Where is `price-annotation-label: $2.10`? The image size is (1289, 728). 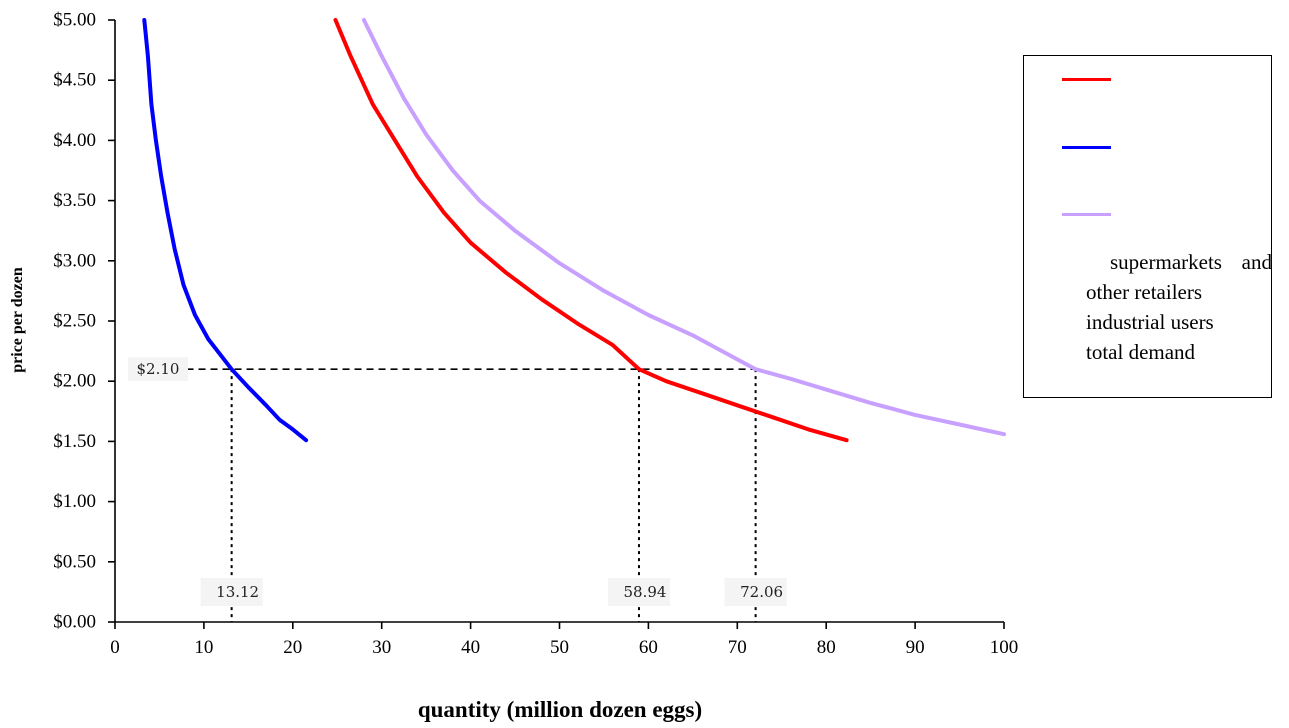 price-annotation-label: $2.10 is located at coordinates (158, 369).